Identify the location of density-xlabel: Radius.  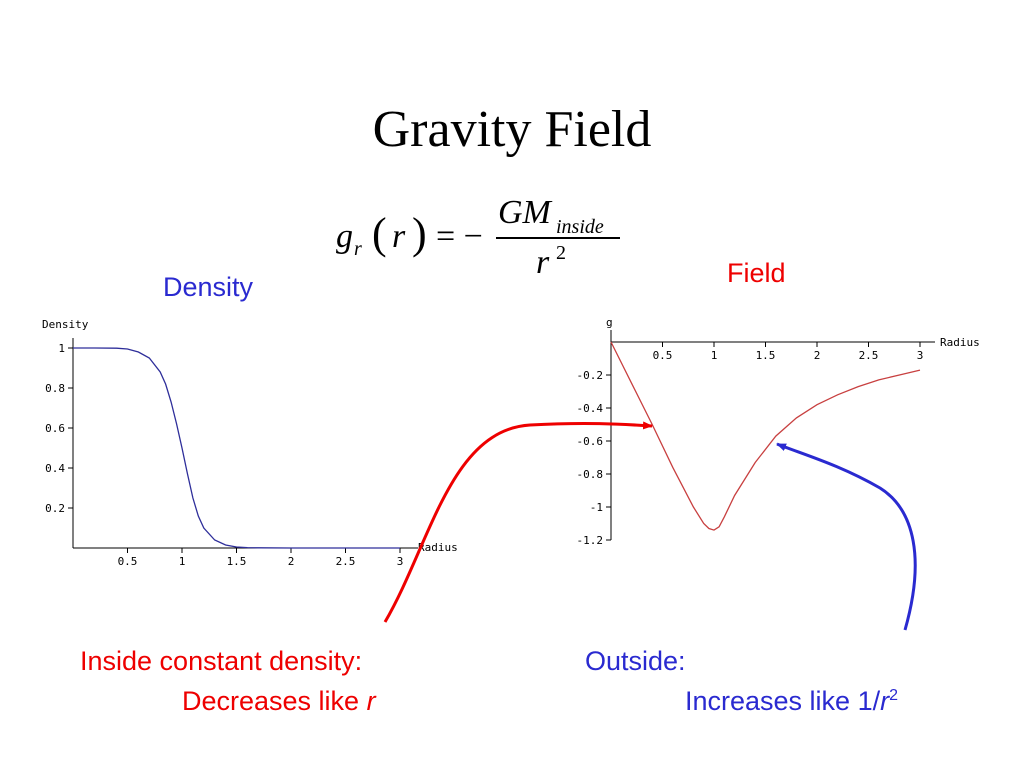
(438, 547).